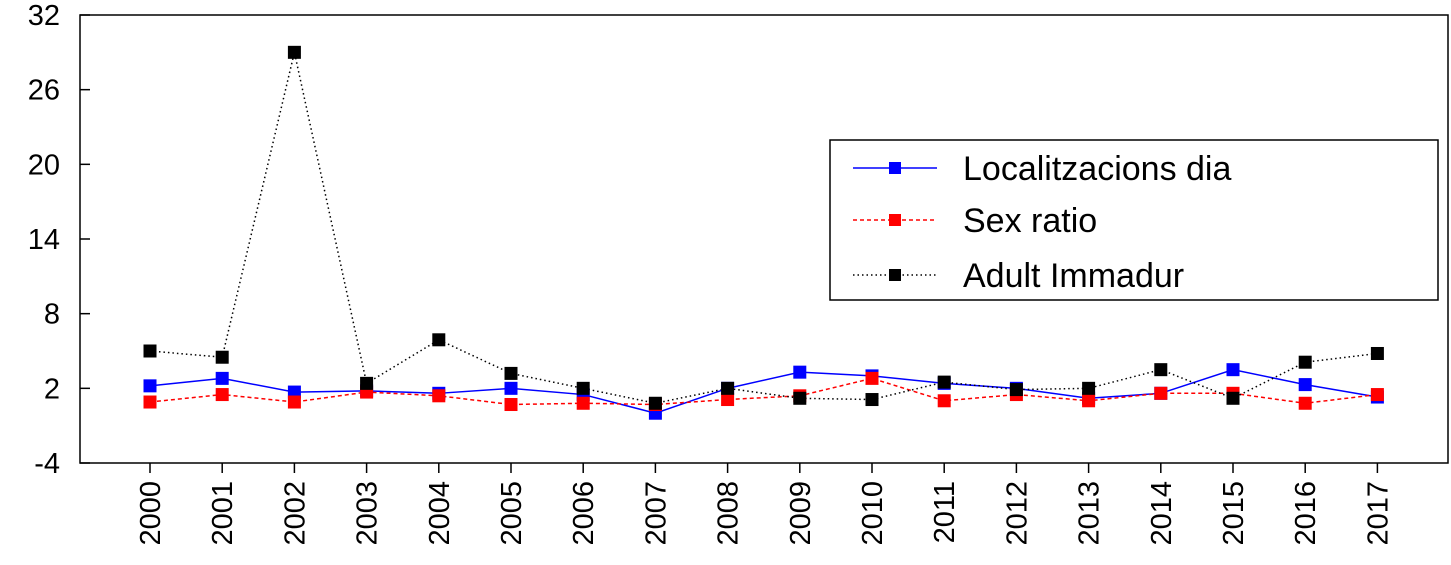  I want to click on x-tick-label: 2017, so click(1378, 513).